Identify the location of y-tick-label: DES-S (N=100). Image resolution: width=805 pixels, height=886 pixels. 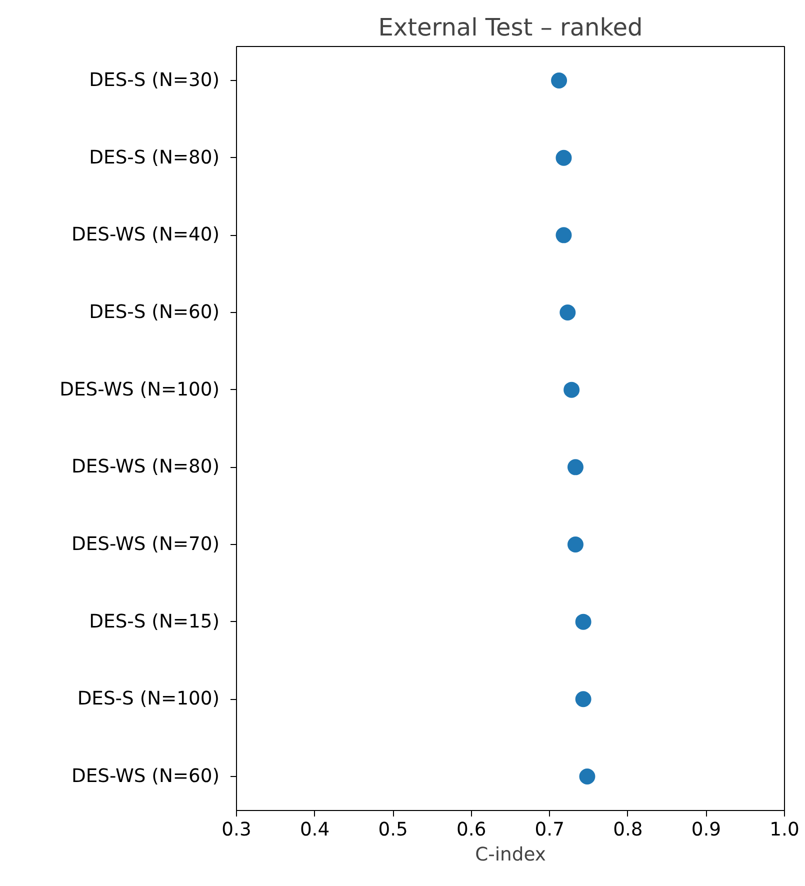
(148, 699).